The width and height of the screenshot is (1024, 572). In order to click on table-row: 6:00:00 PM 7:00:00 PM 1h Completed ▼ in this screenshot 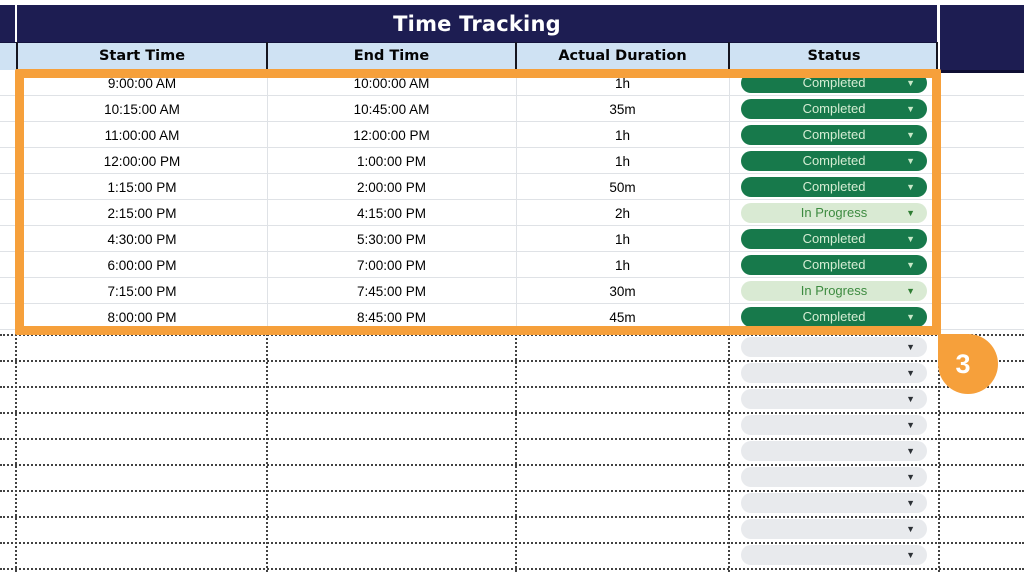, I will do `click(512, 265)`.